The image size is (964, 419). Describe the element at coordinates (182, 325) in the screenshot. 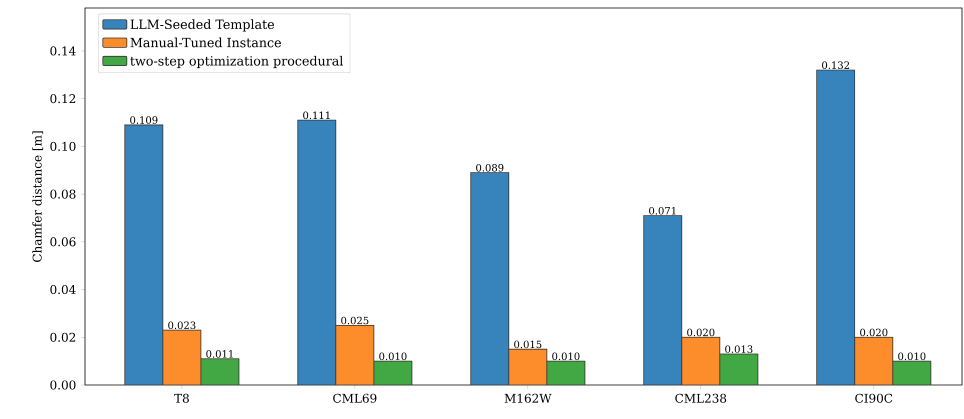

I see `data-label: 0.023` at that location.